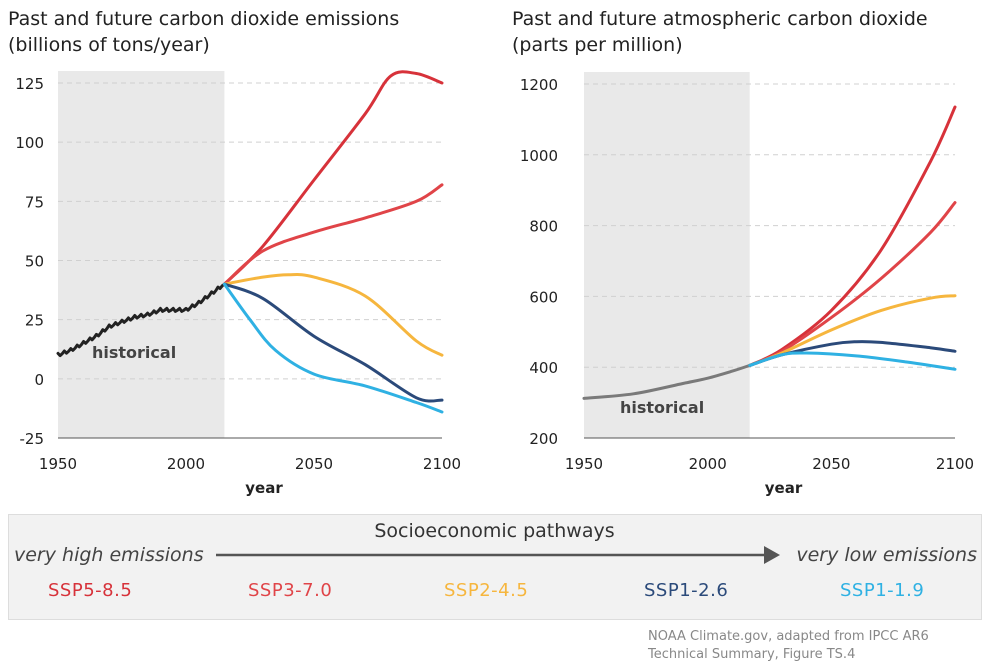 Image resolution: width=989 pixels, height=672 pixels. Describe the element at coordinates (752, 654) in the screenshot. I see `source-line2: Technical Summary, Figure TS.4` at that location.